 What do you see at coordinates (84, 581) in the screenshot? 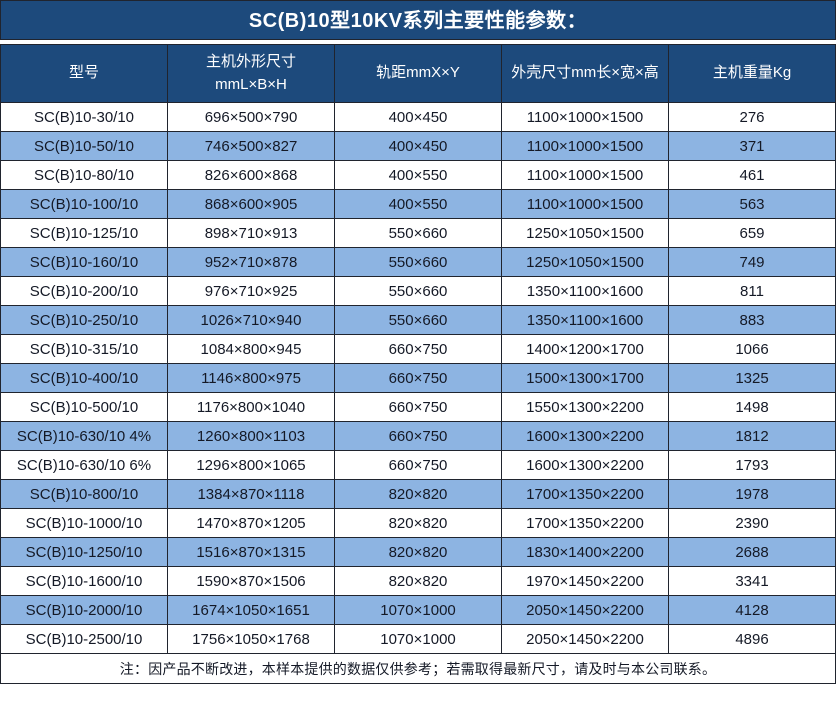
I see `model-cell: SC(B)10-1600/10` at bounding box center [84, 581].